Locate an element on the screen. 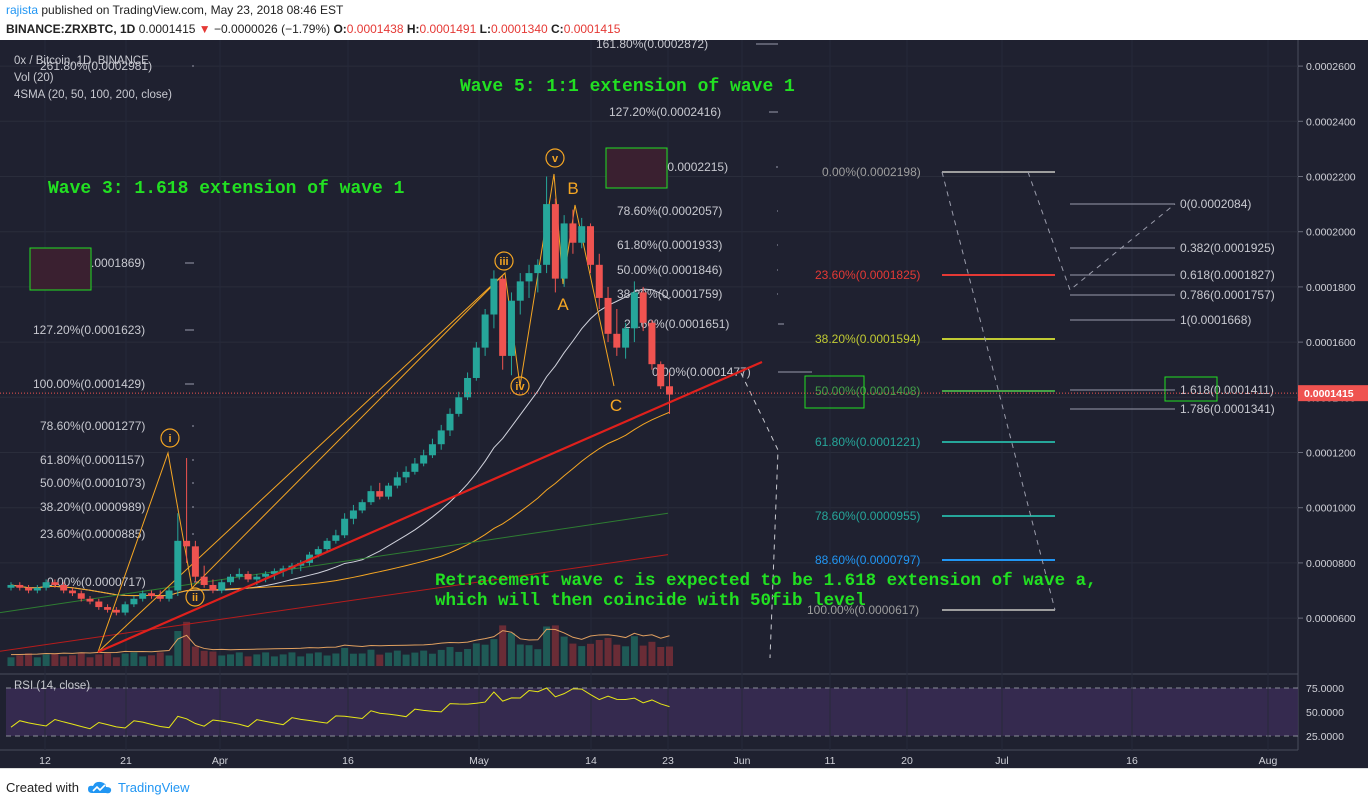  fib-left-label: 127.20%(0.0001623) is located at coordinates (89, 330).